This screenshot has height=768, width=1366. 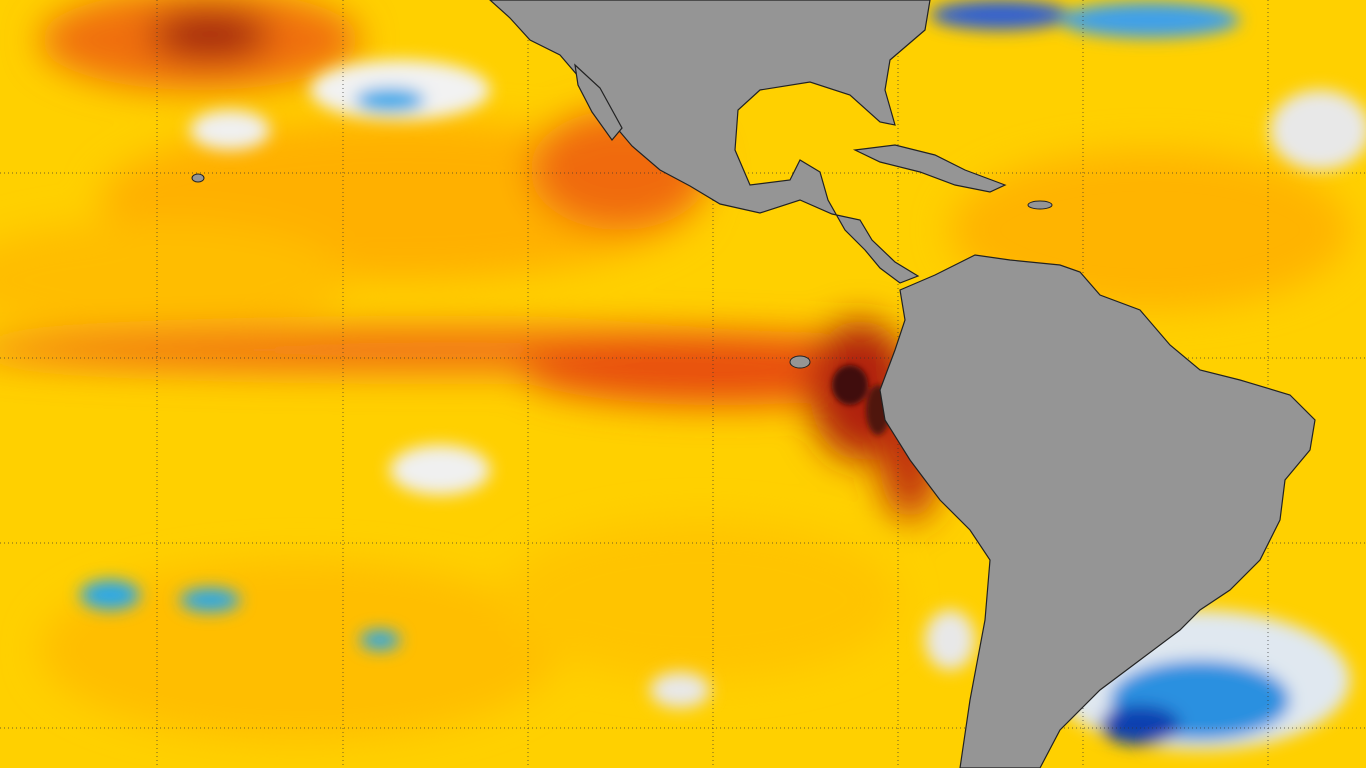 I want to click on north-america, so click(x=710, y=142).